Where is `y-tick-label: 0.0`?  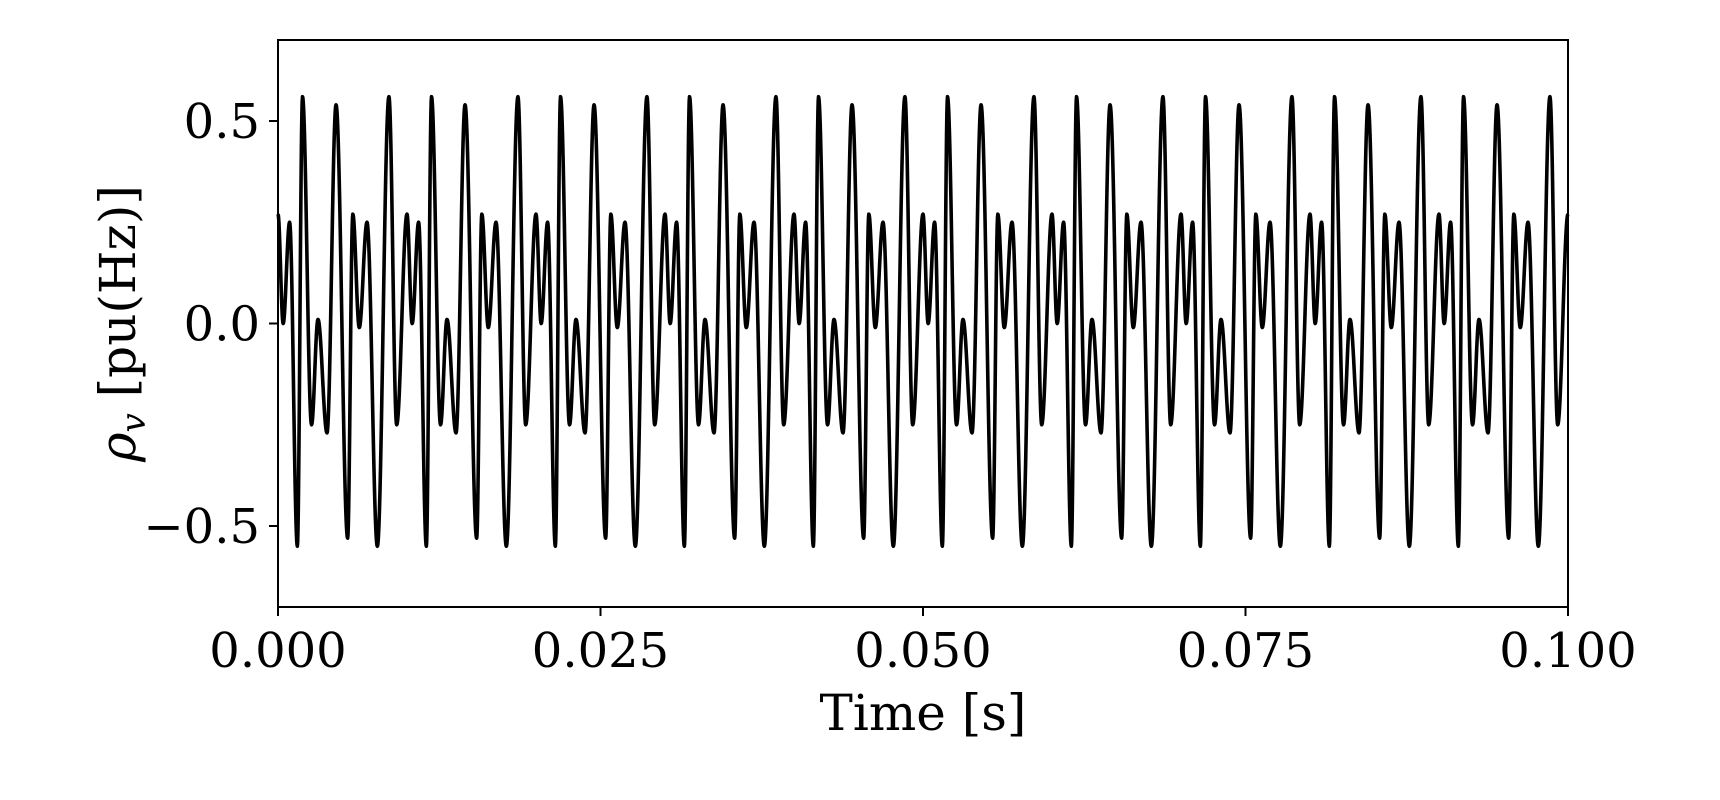
y-tick-label: 0.0 is located at coordinates (222, 325).